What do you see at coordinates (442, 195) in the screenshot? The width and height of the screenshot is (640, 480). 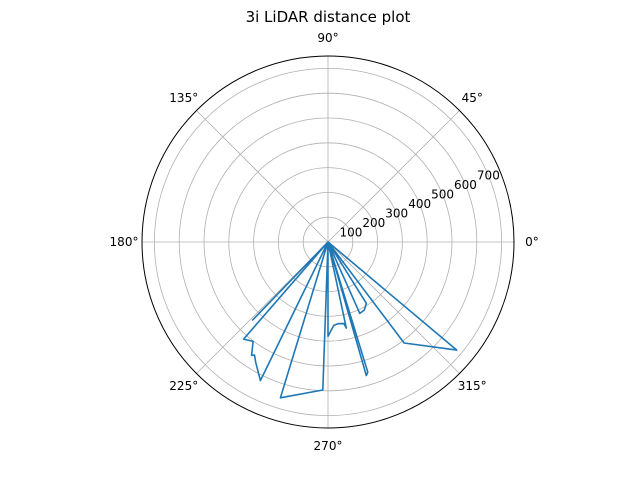 I see `radial-tick-label: 500` at bounding box center [442, 195].